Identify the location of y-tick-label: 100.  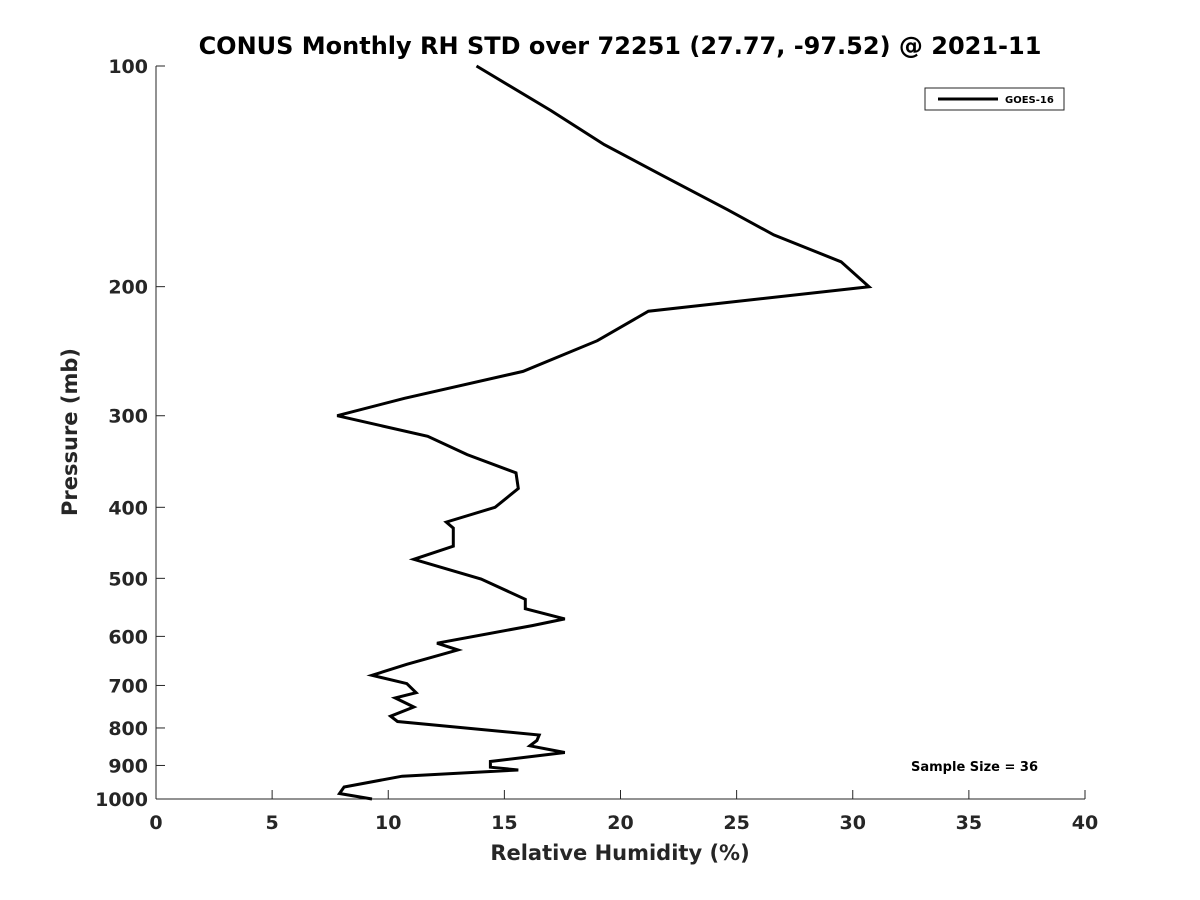
(128, 67).